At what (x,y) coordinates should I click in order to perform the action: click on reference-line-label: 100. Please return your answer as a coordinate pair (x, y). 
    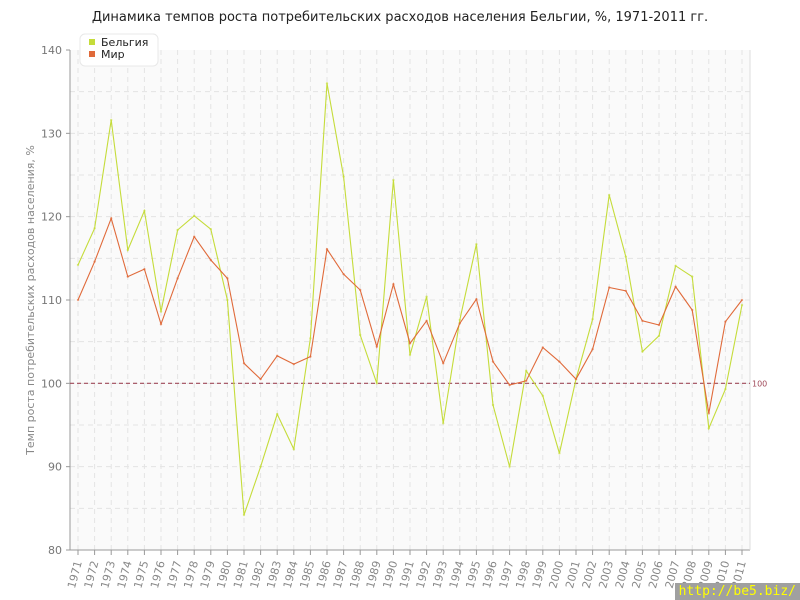
    Looking at the image, I should click on (759, 383).